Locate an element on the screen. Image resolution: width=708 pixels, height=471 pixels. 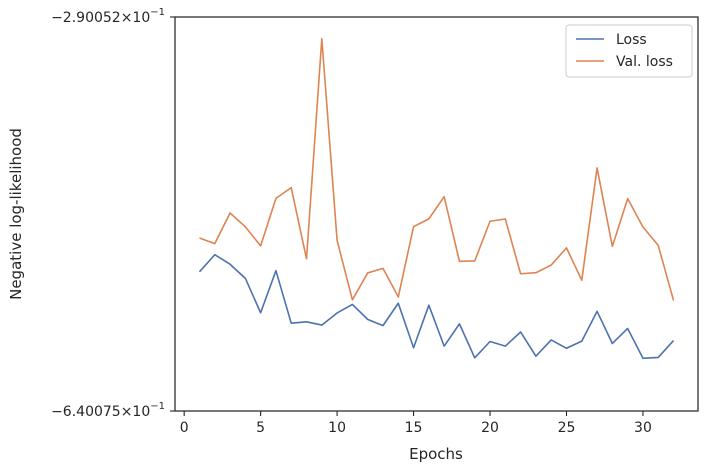
legend-label: Loss is located at coordinates (631, 40).